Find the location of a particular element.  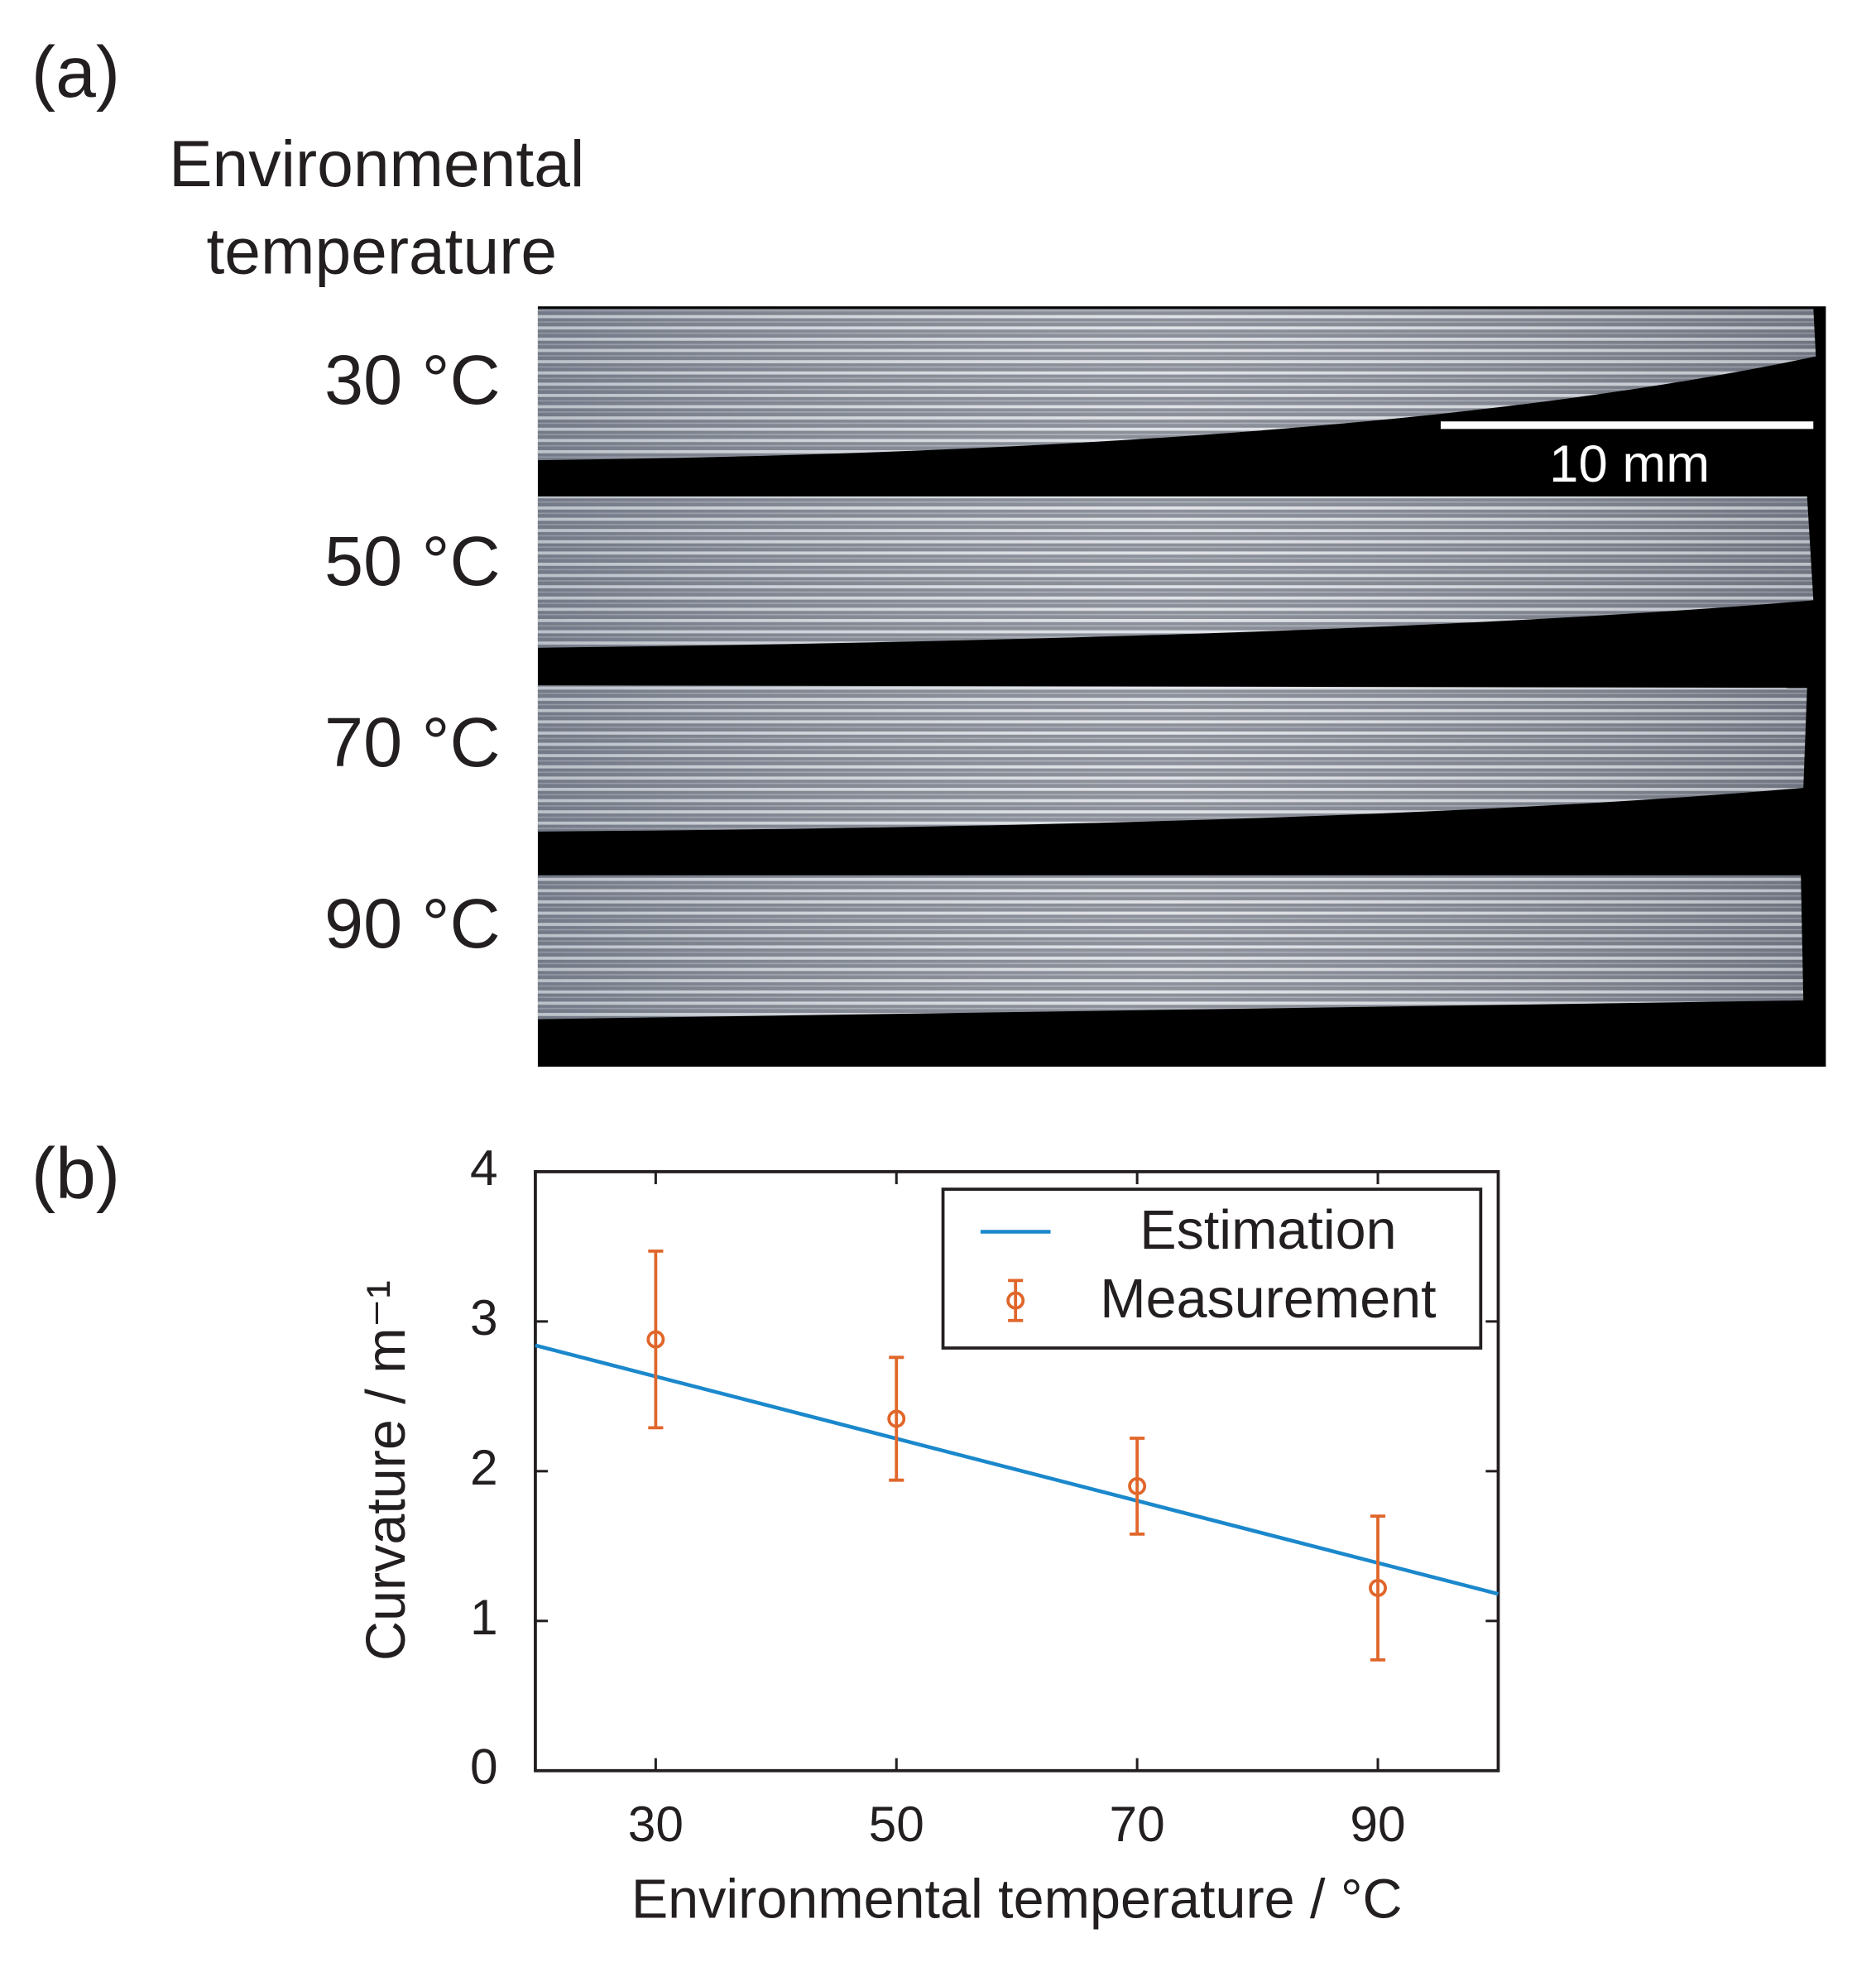

x-tick-label: 90 is located at coordinates (1377, 1824).